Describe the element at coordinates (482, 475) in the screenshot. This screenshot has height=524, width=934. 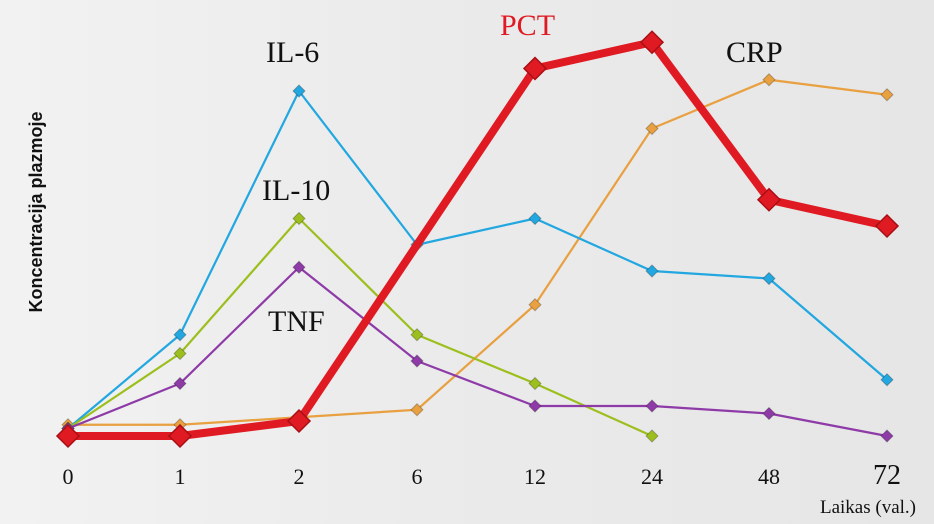
I see `x-axis-ticks: 0 1 2 6 12 24 48 72` at that location.